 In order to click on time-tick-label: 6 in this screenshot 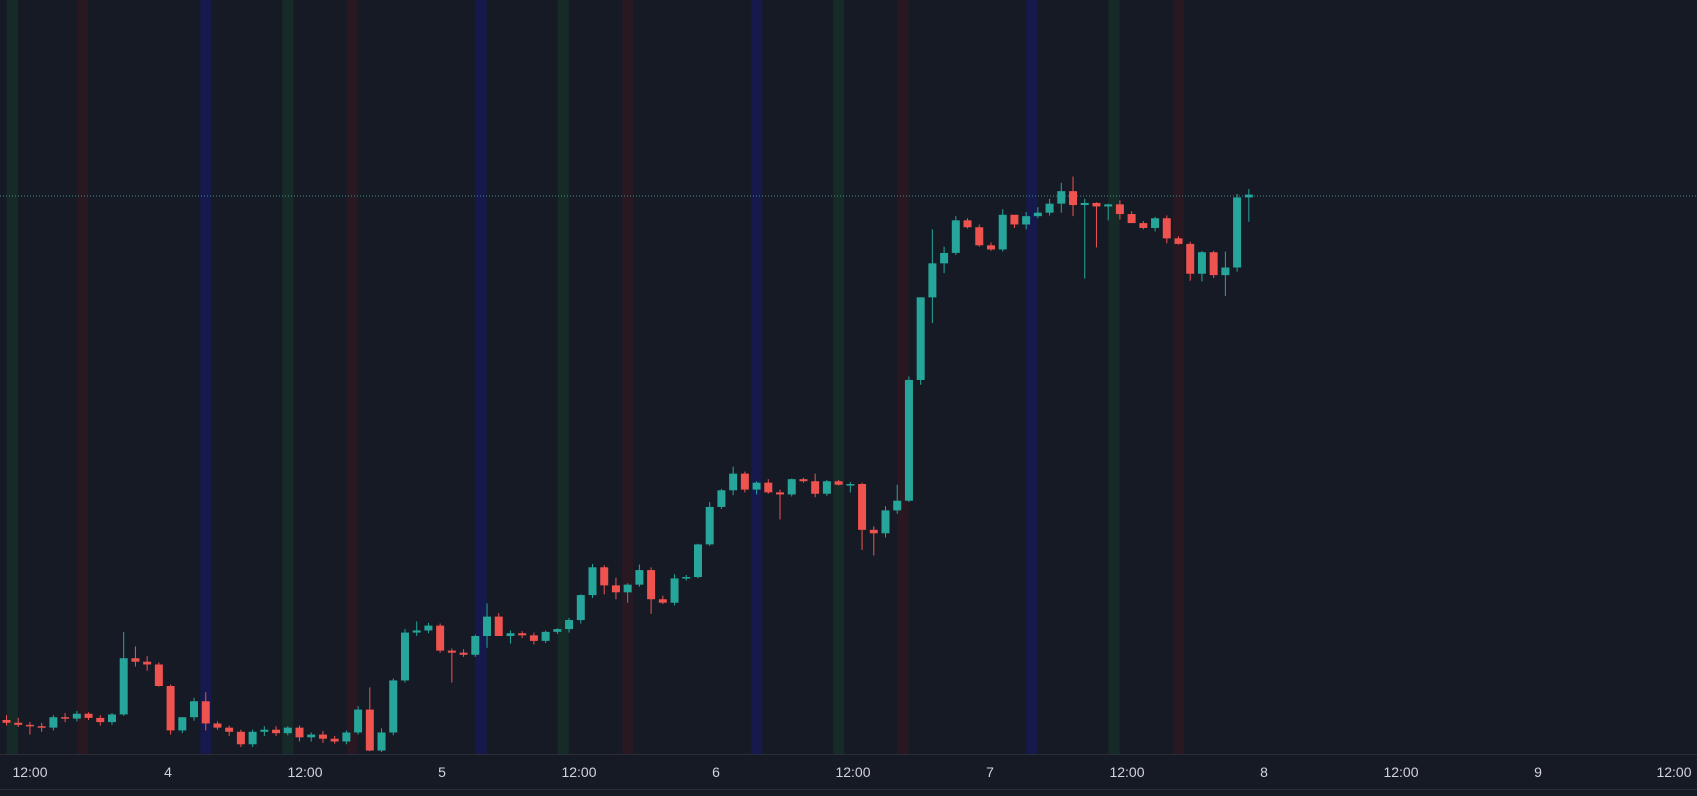, I will do `click(716, 772)`.